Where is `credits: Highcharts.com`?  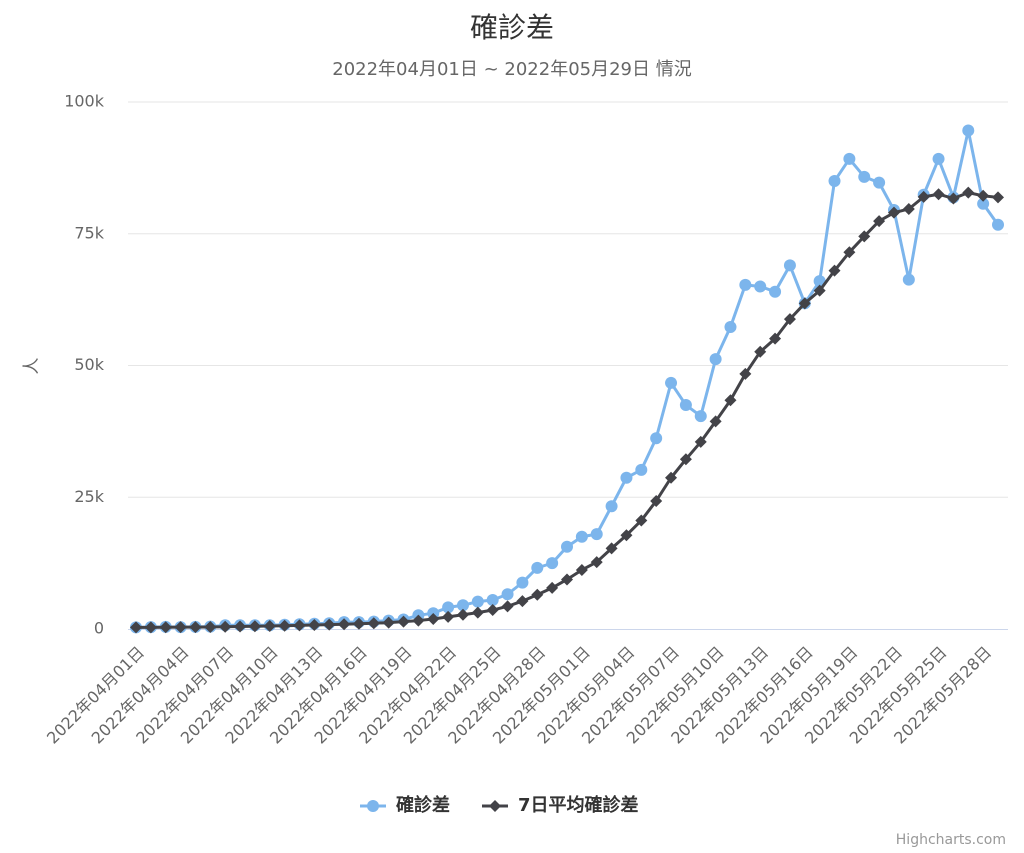 credits: Highcharts.com is located at coordinates (951, 840).